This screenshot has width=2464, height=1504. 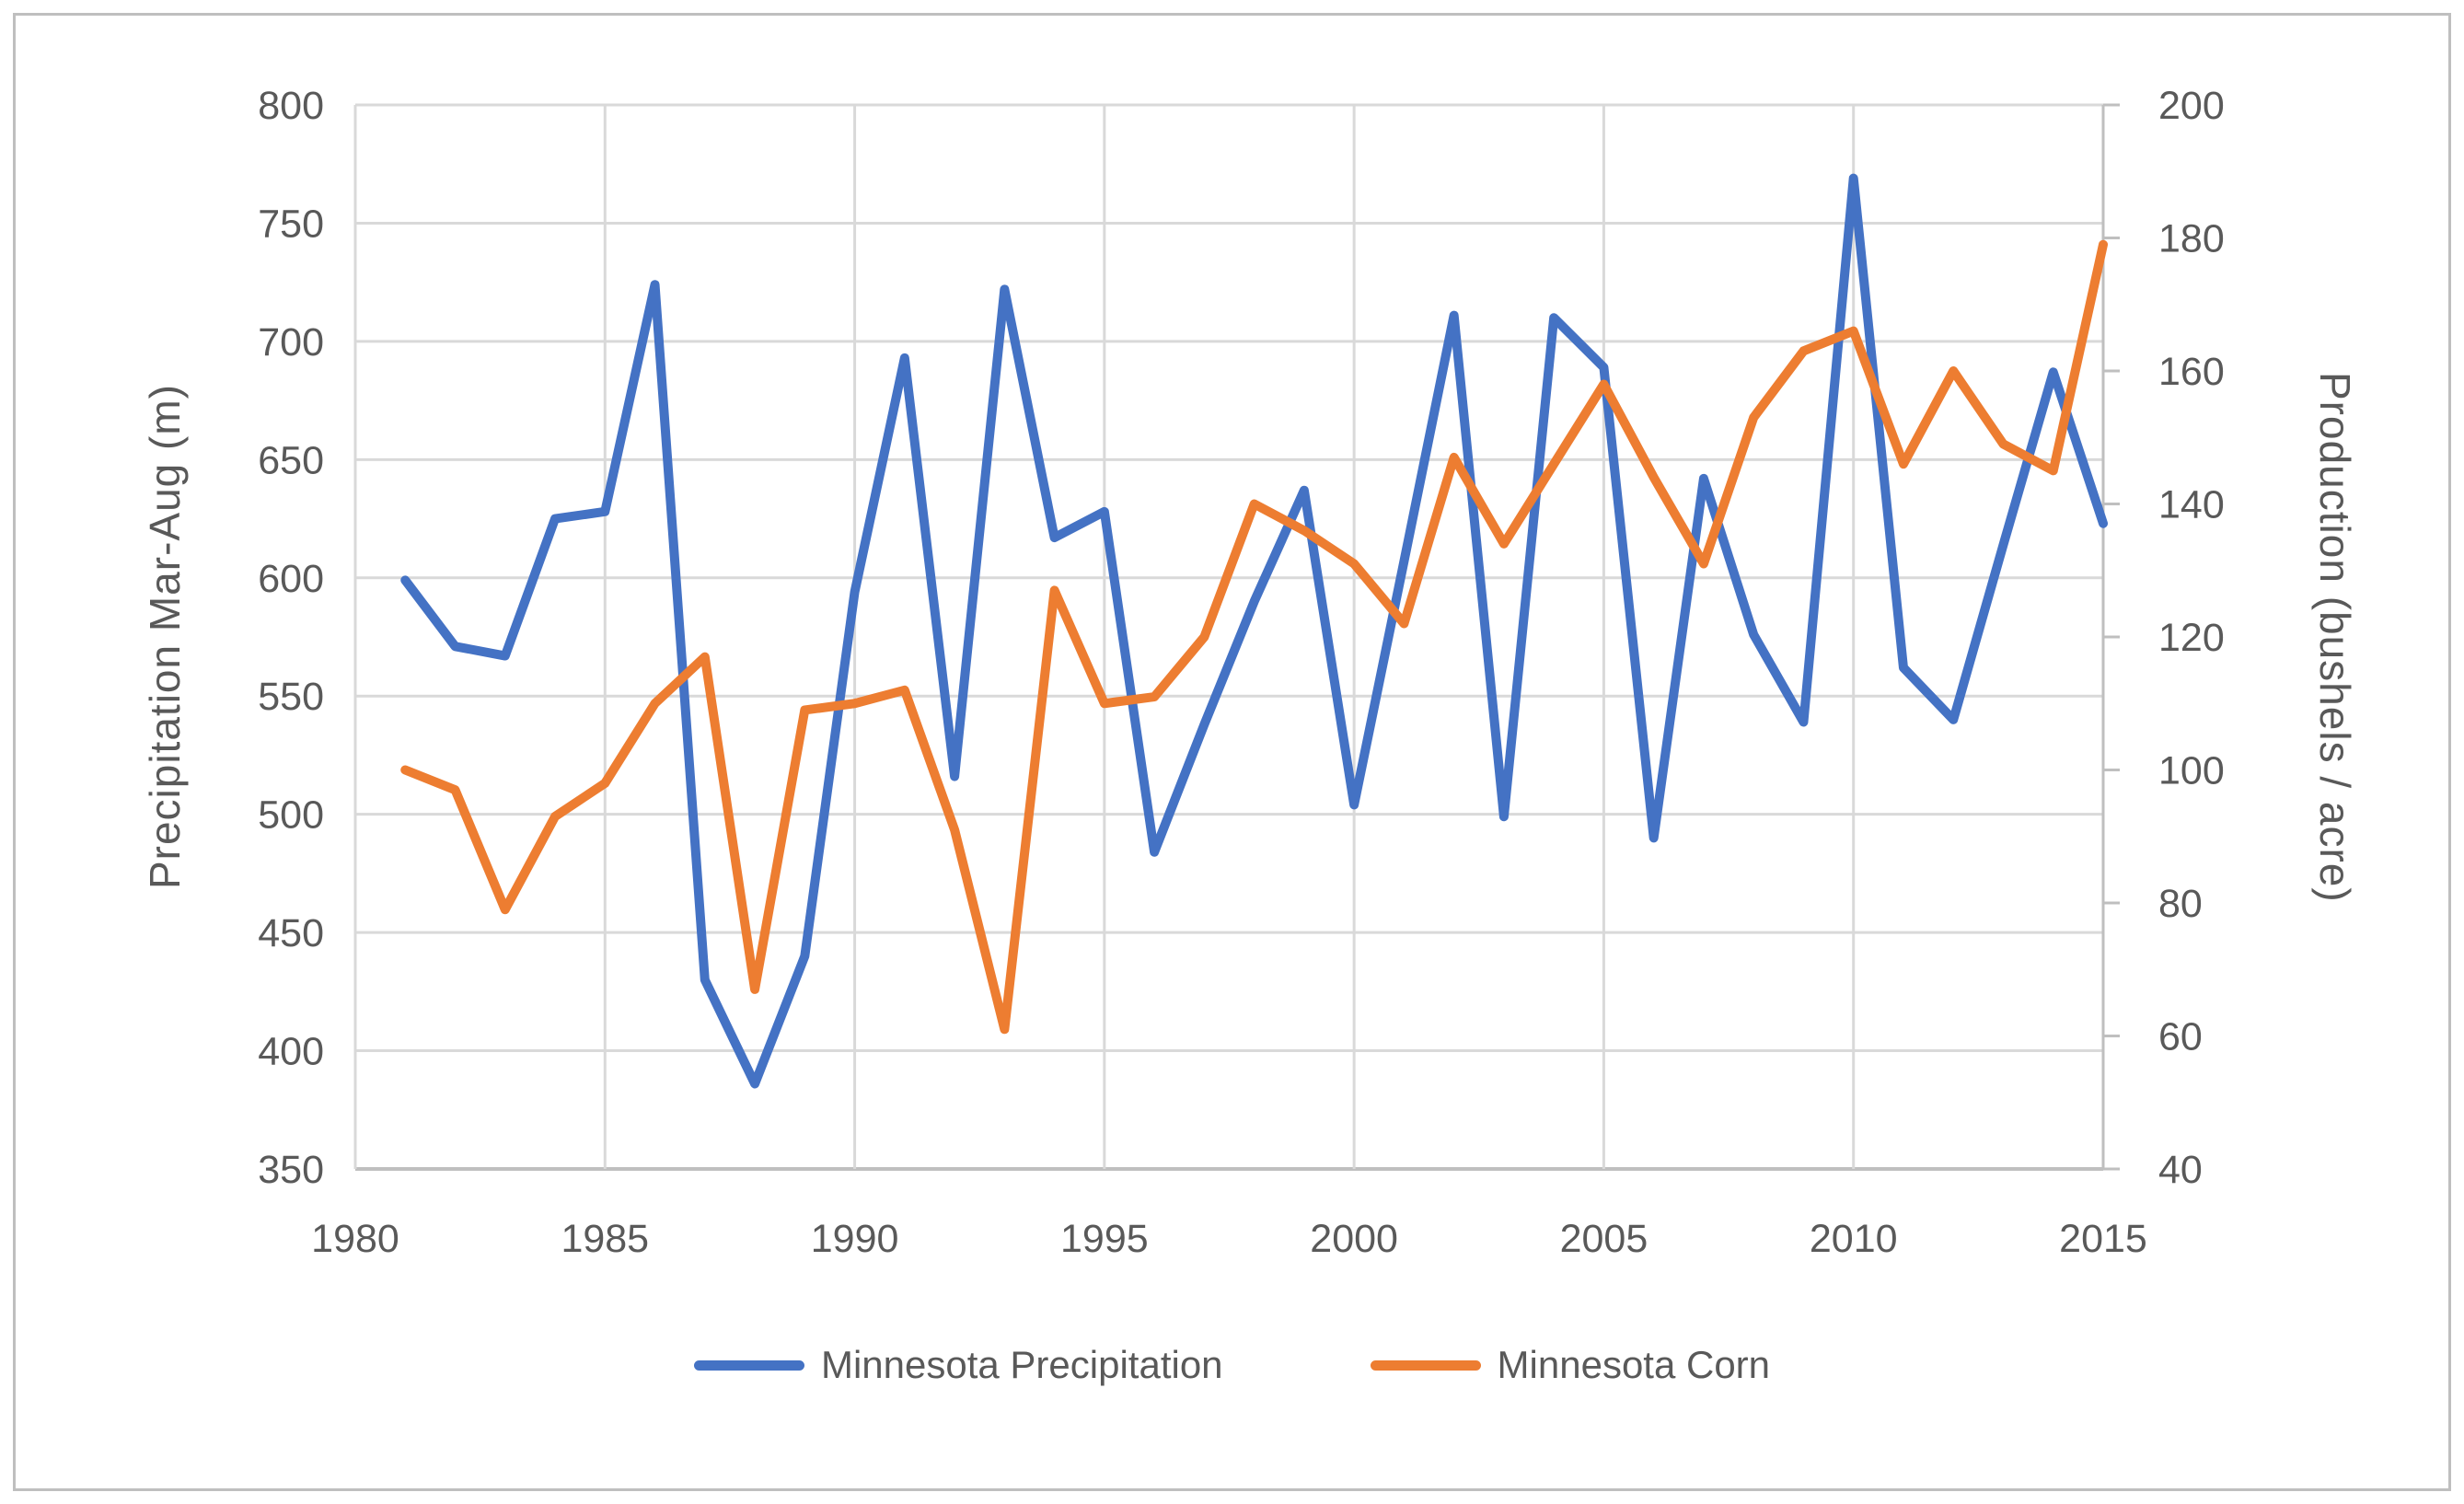 What do you see at coordinates (2181, 1037) in the screenshot?
I see `right-axis-tick-label: 60` at bounding box center [2181, 1037].